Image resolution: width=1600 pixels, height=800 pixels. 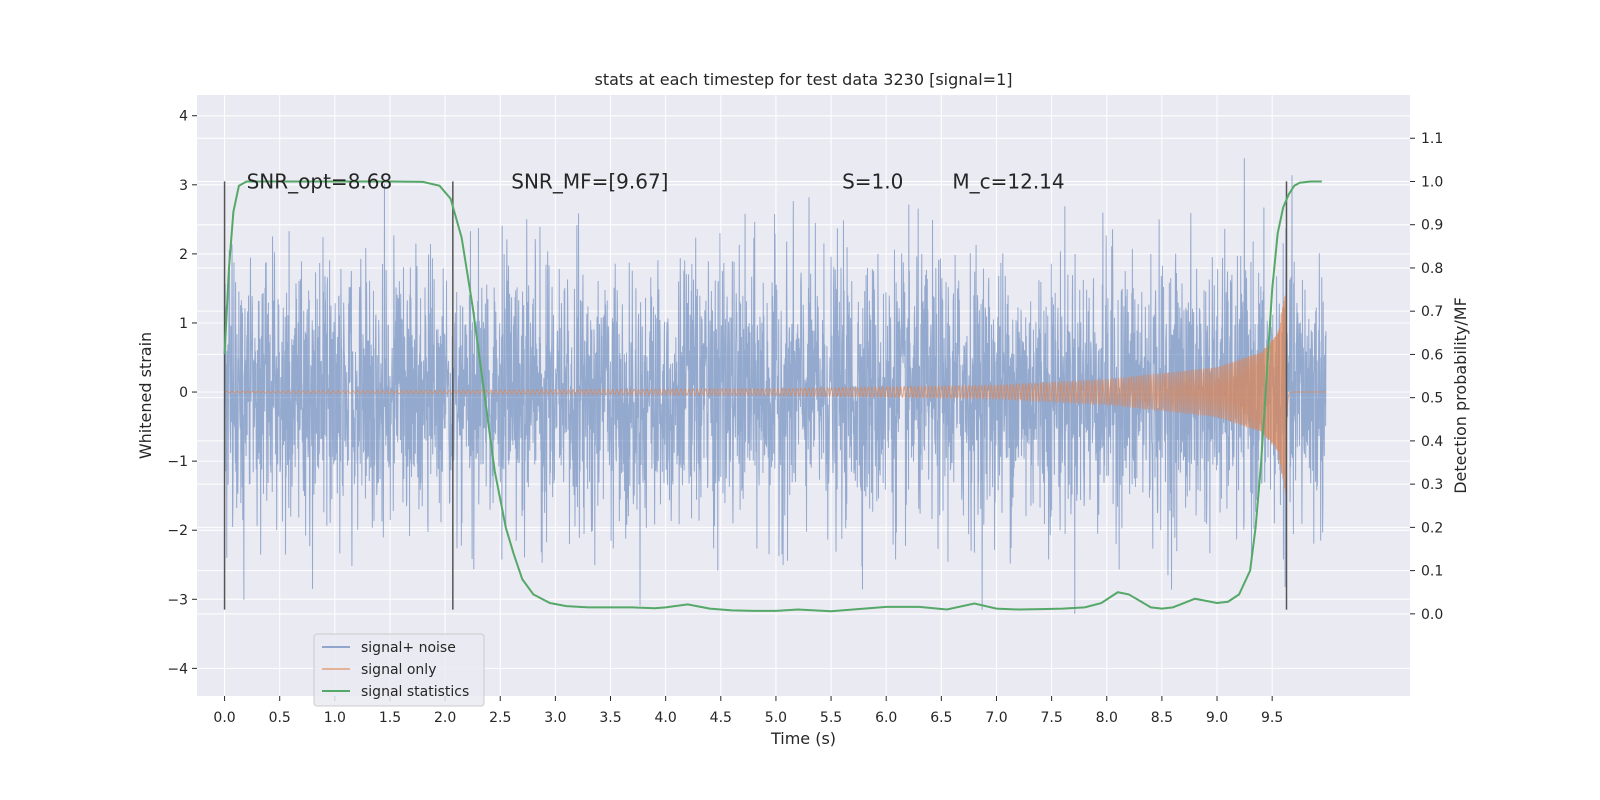 I want to click on y2-tick-label: 0.6, so click(x=1432, y=355).